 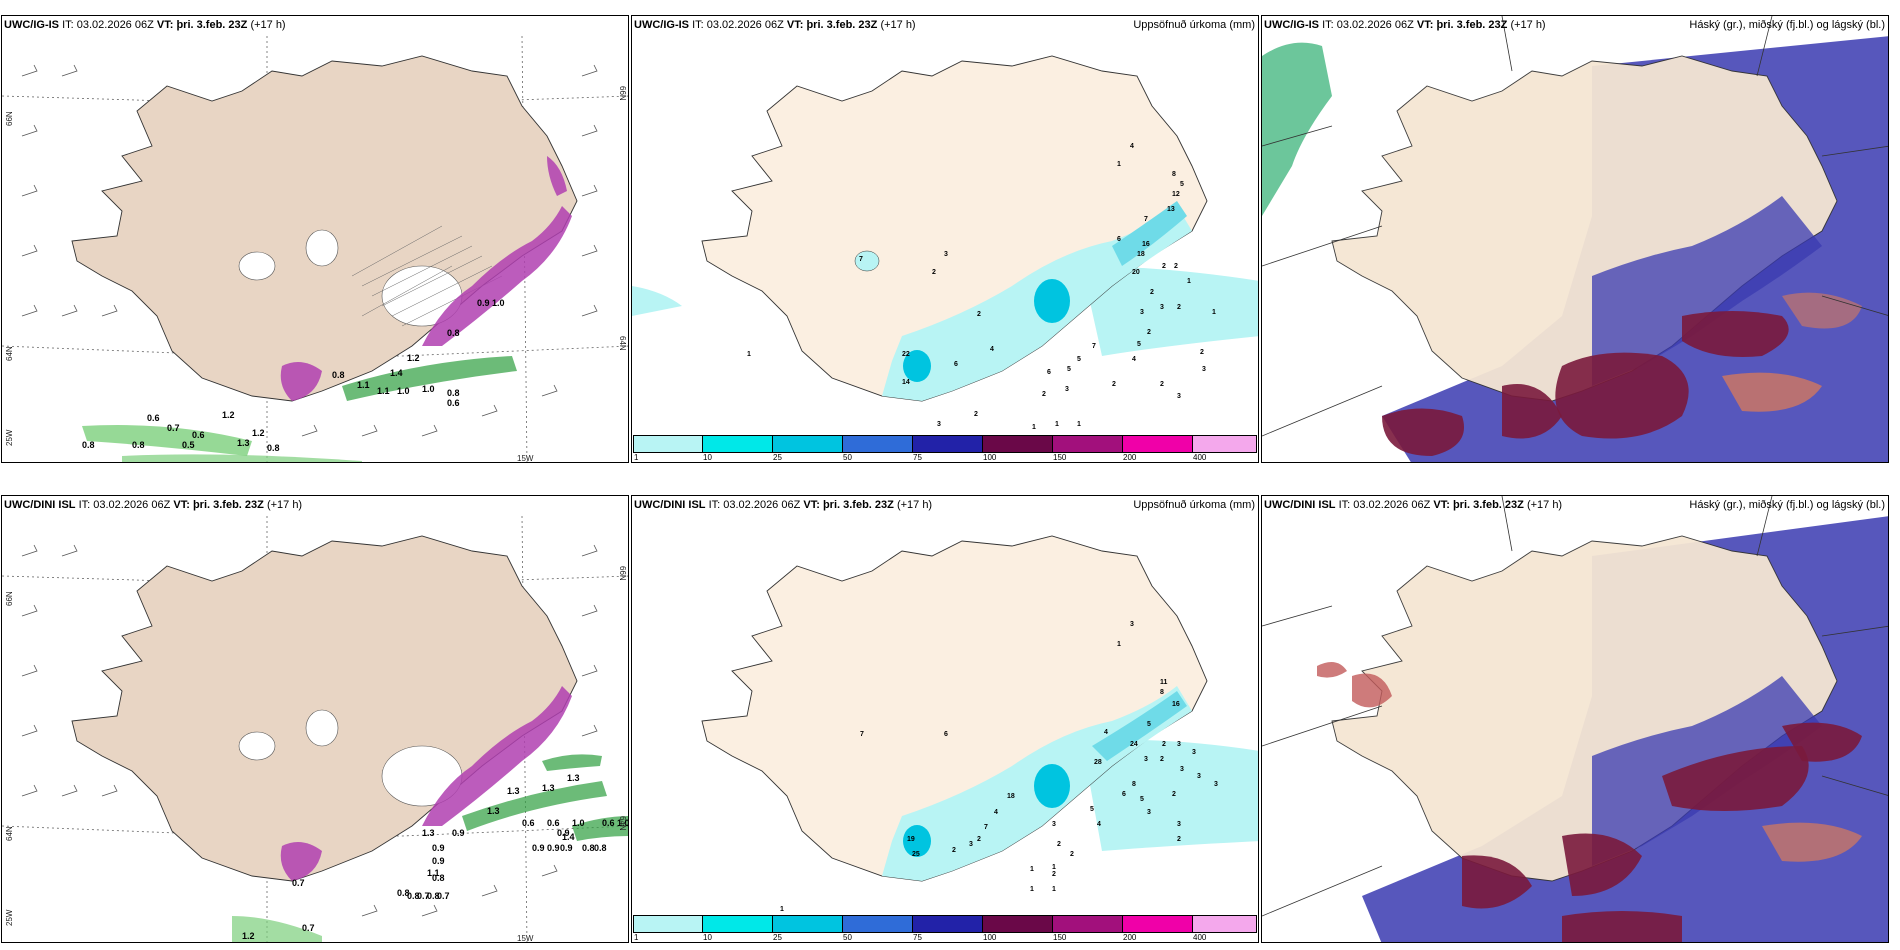 I want to click on colorbar-label: 400, so click(x=1200, y=937).